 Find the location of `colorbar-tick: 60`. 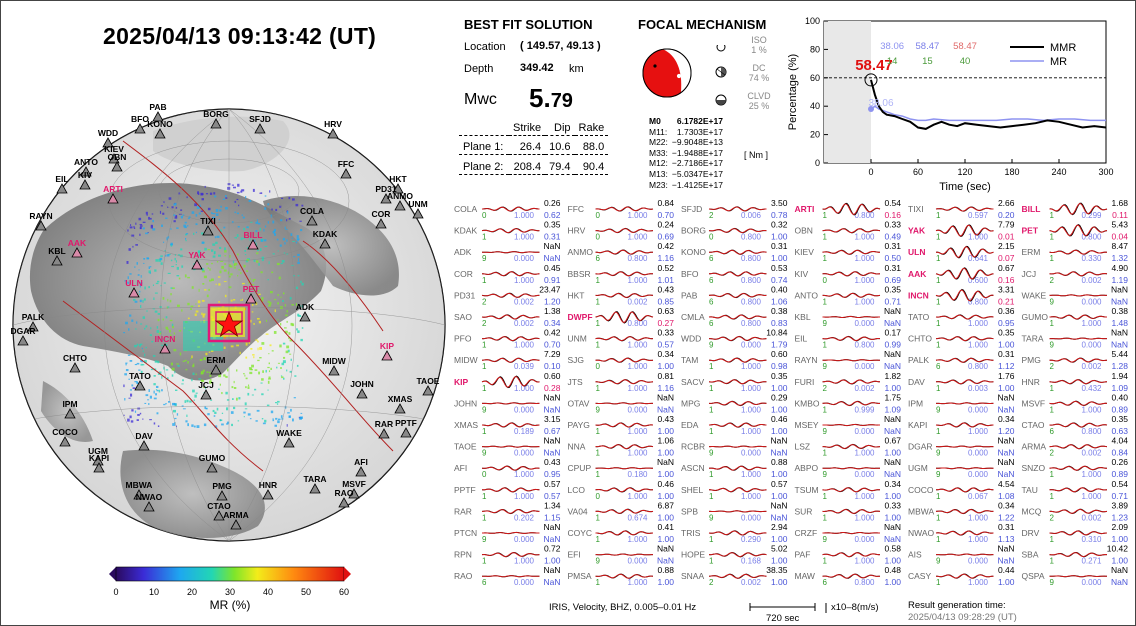

colorbar-tick: 60 is located at coordinates (344, 592).